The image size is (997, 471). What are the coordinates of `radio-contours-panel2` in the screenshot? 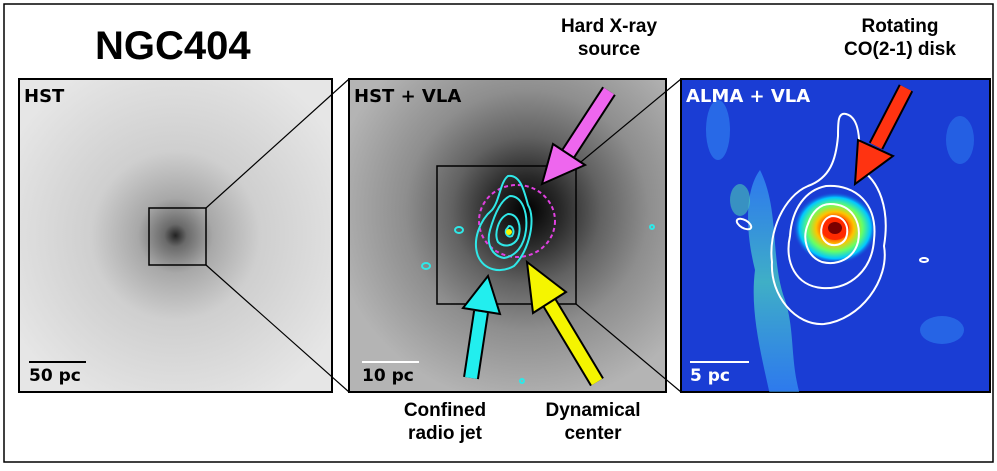 It's located at (538, 279).